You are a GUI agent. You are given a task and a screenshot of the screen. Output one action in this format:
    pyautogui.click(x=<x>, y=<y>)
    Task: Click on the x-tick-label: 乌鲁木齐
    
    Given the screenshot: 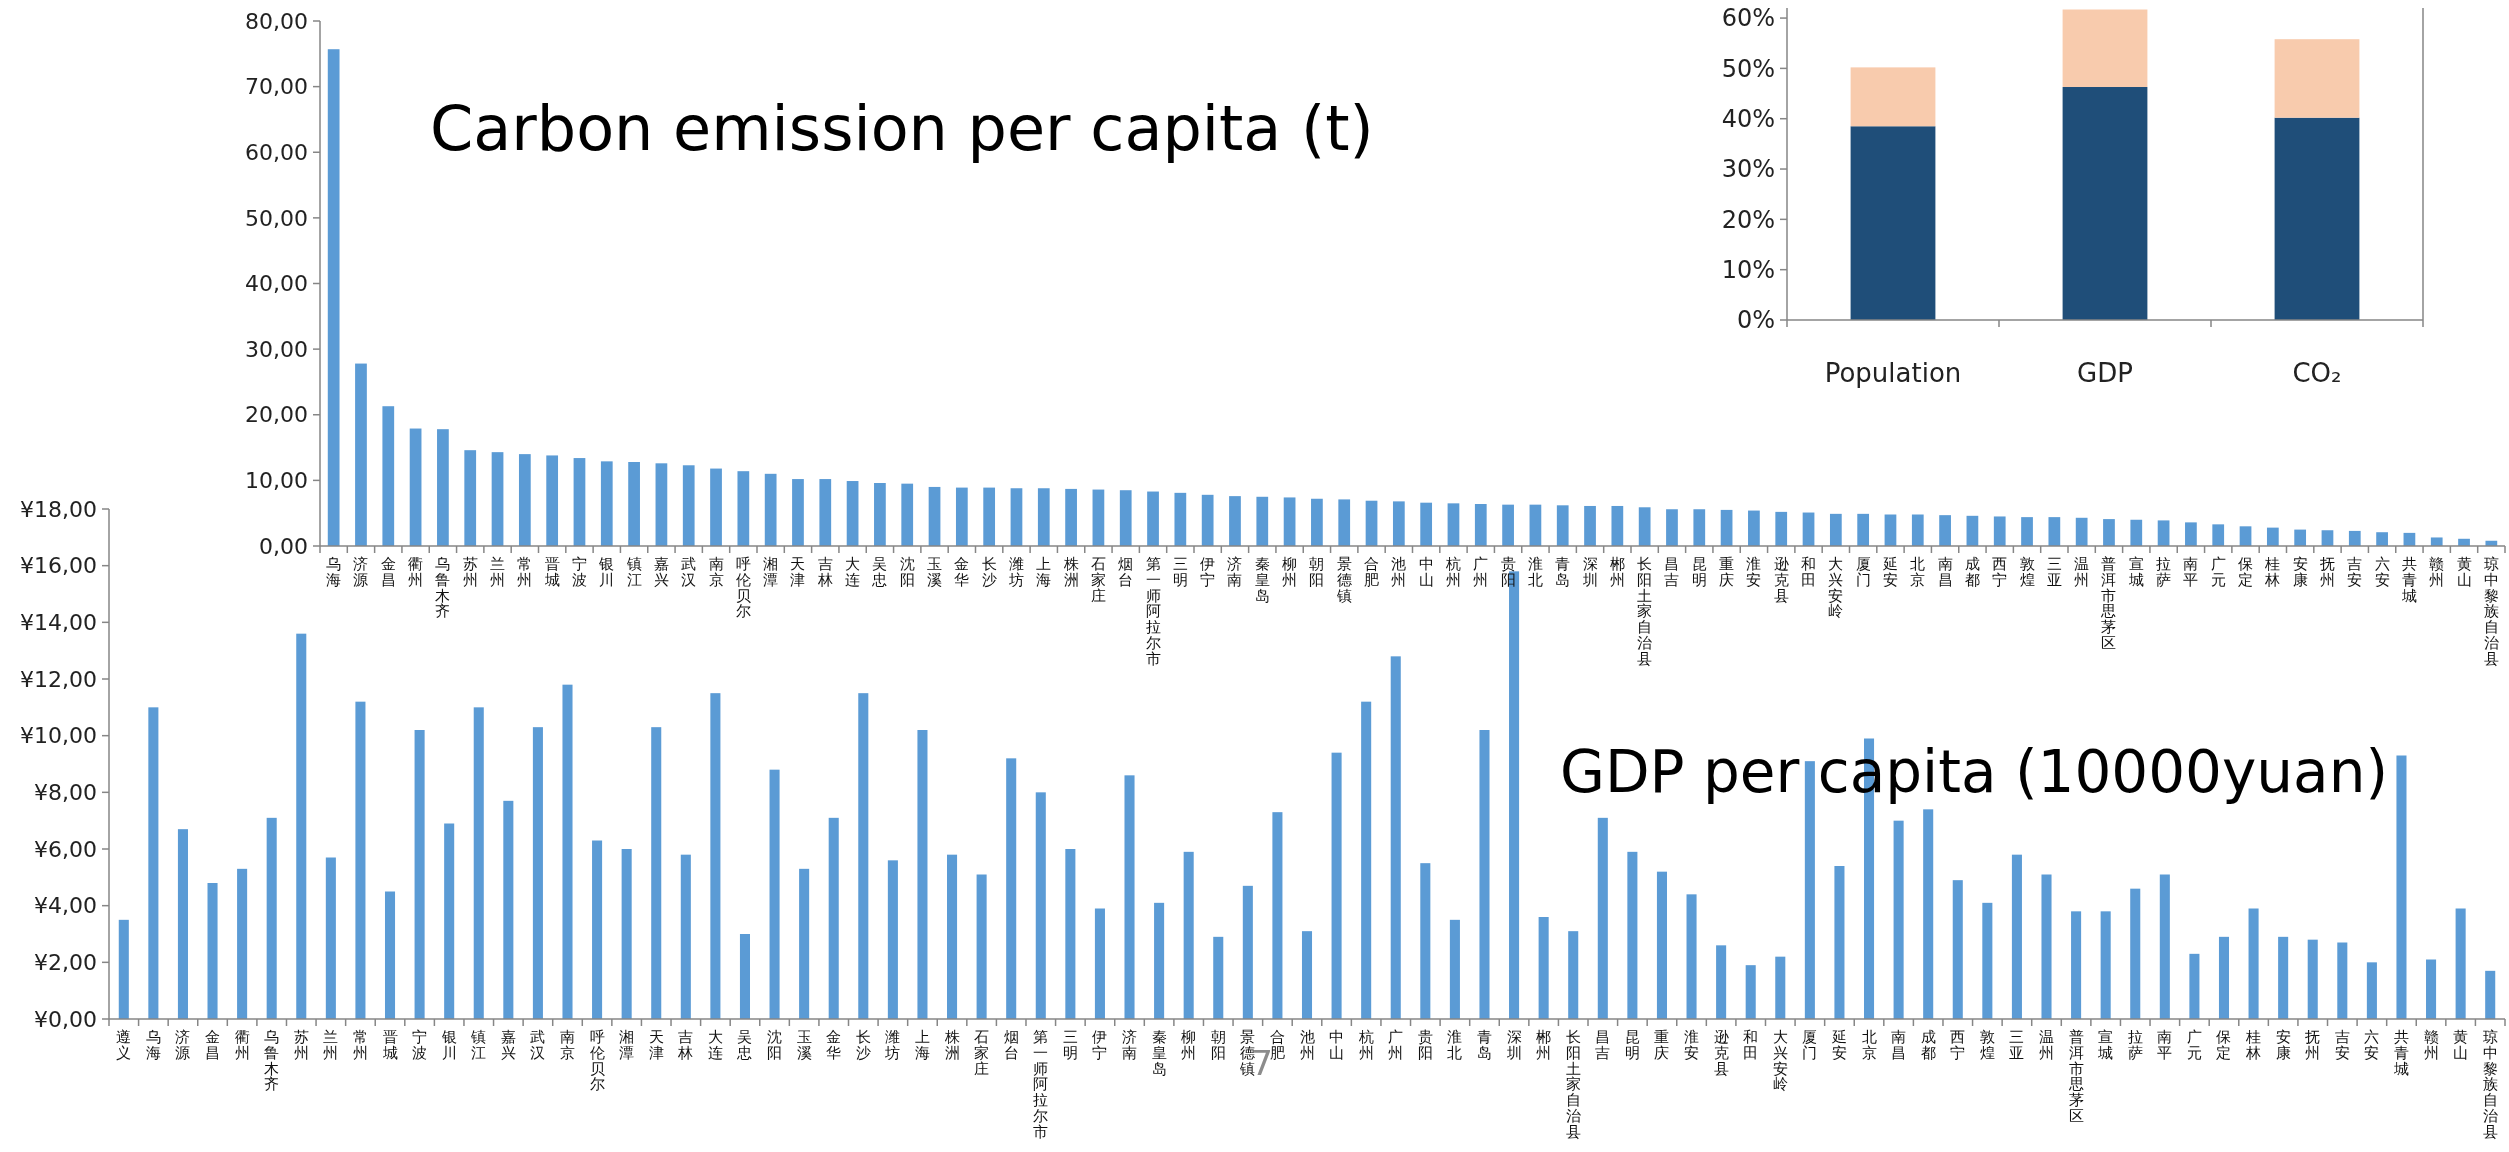 What is the action you would take?
    pyautogui.click(x=443, y=588)
    